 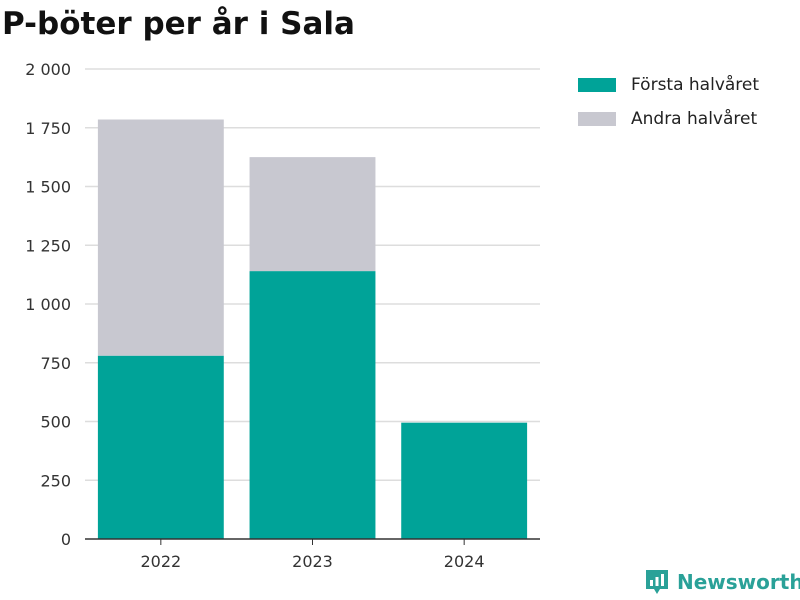 What do you see at coordinates (464, 561) in the screenshot?
I see `x-tick-label: 2024` at bounding box center [464, 561].